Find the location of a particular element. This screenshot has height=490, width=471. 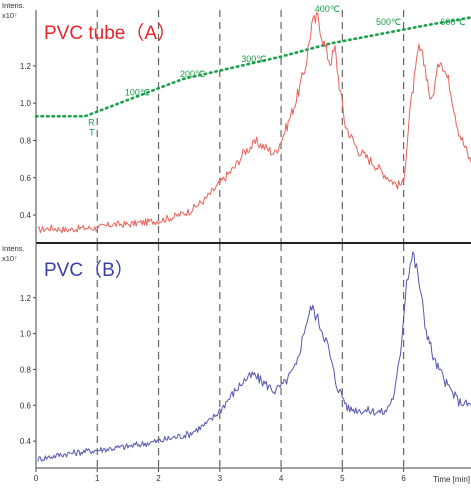

panel-a-yscale-label: x10⁷ is located at coordinates (9, 15).